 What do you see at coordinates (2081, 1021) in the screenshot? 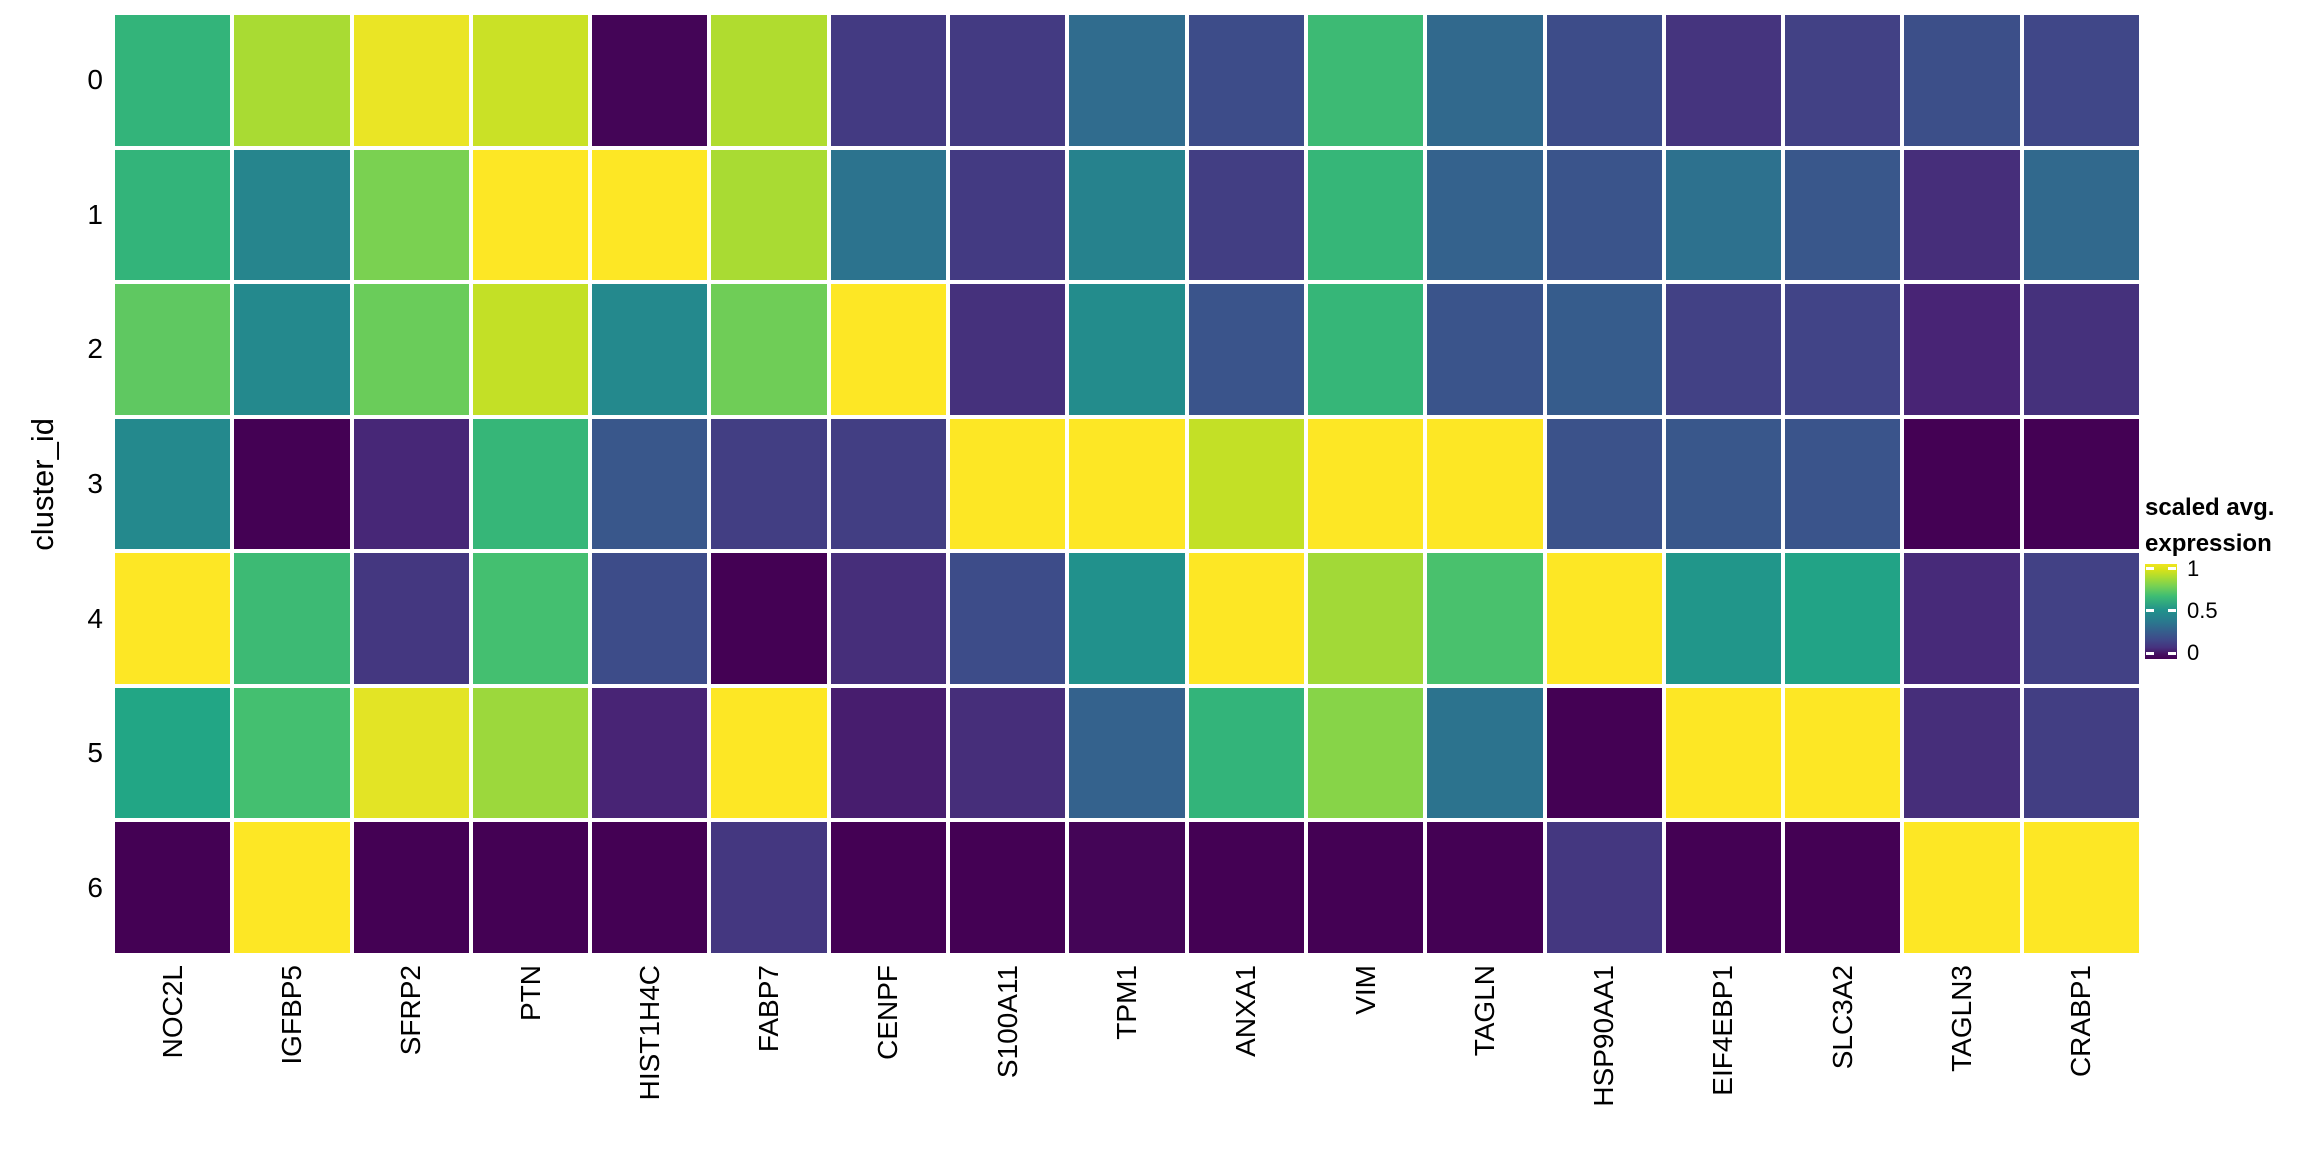
I see `x-tick-label: CRABP1` at bounding box center [2081, 1021].